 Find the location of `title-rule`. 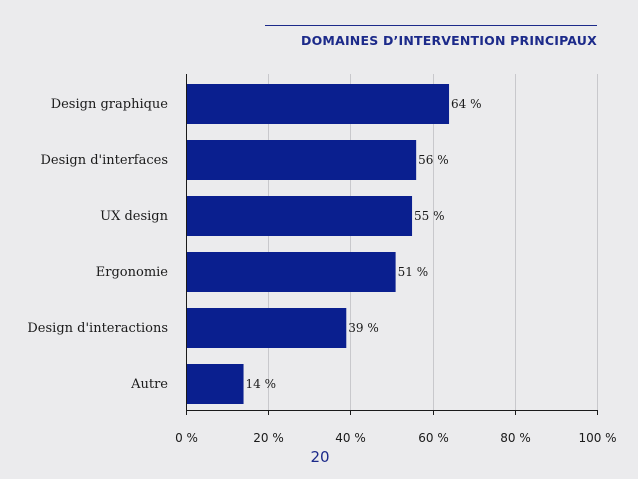

title-rule is located at coordinates (431, 25).